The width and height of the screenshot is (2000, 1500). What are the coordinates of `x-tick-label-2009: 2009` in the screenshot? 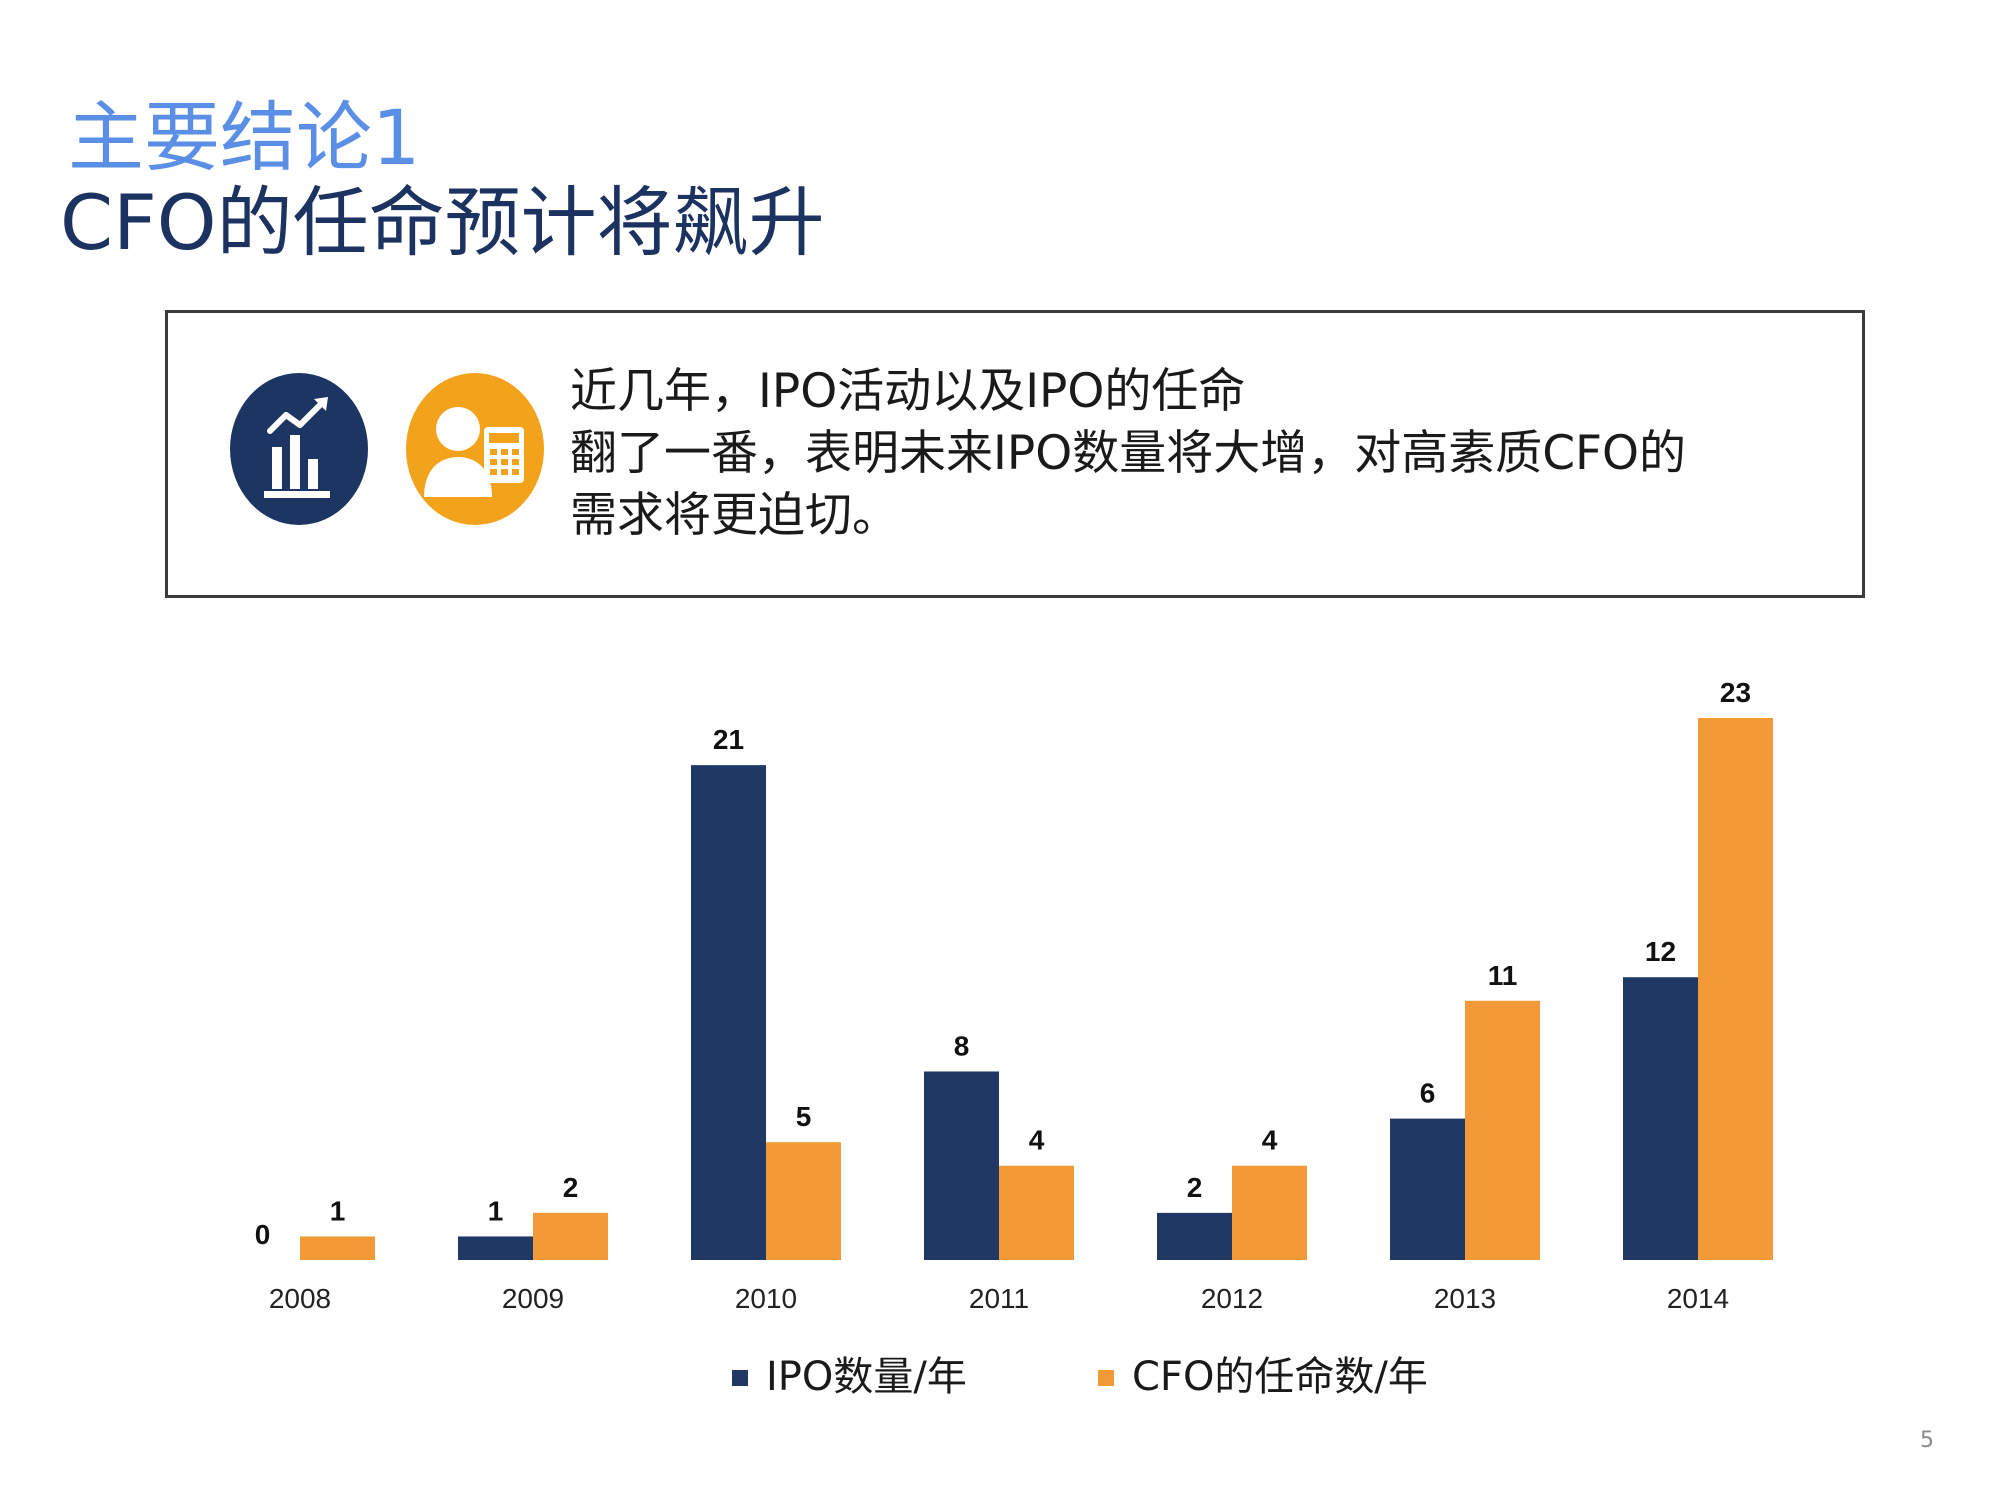 It's located at (533, 1298).